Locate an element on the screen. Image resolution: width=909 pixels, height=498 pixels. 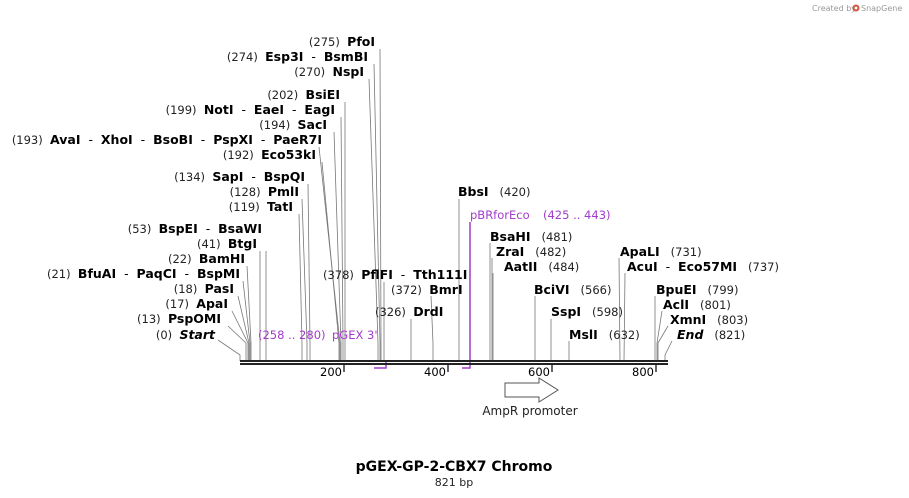
enzyme-label: AatII (484) is located at coordinates (541, 266).